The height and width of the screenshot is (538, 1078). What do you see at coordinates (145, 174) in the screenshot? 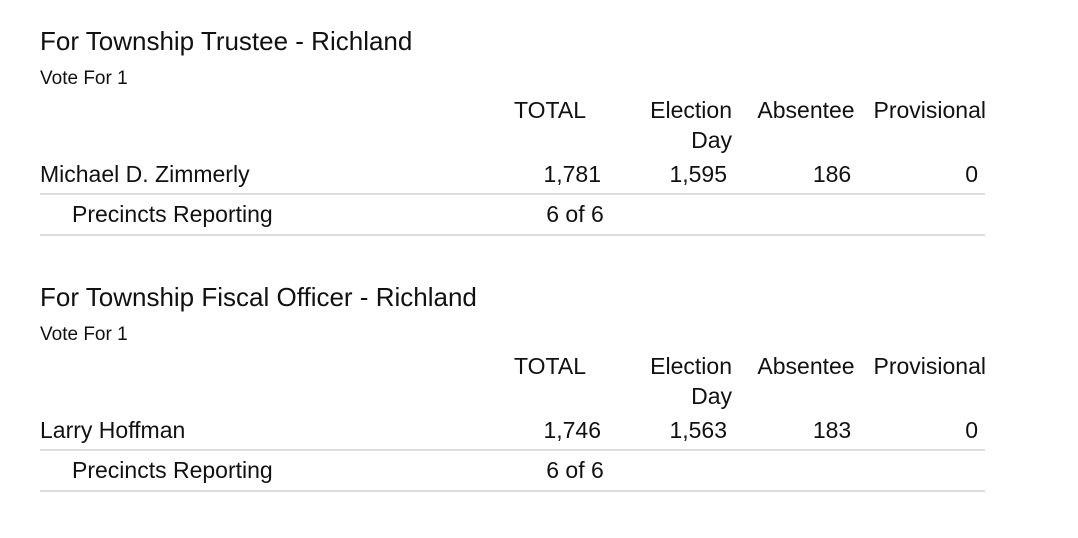
I see `candidate-name: Michael D. Zimmerly` at bounding box center [145, 174].